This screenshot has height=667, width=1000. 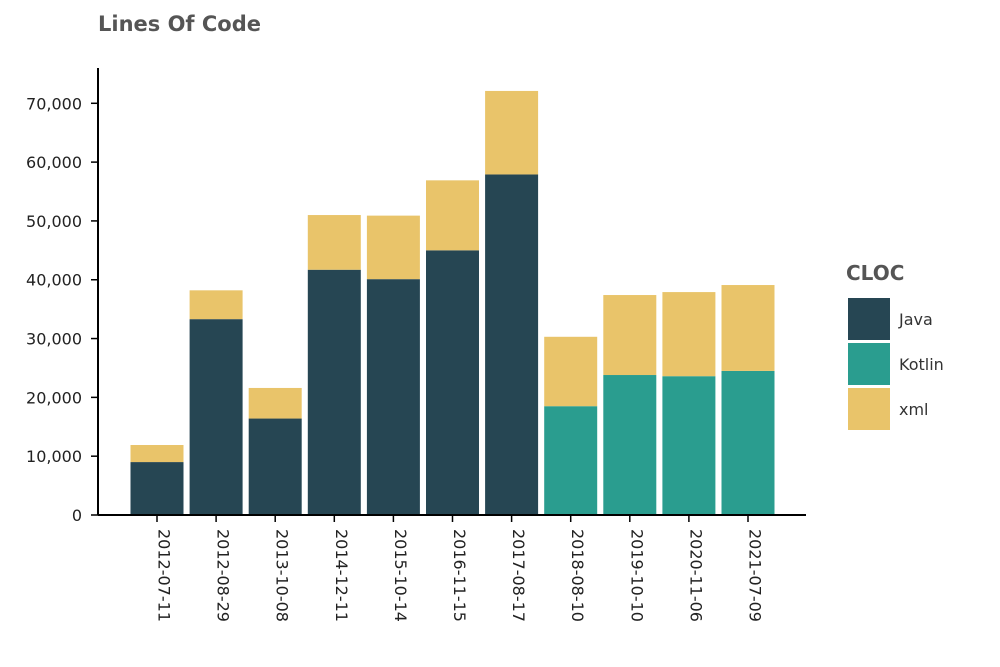 What do you see at coordinates (636, 575) in the screenshot?
I see `x-tick-label: 2019-10-10` at bounding box center [636, 575].